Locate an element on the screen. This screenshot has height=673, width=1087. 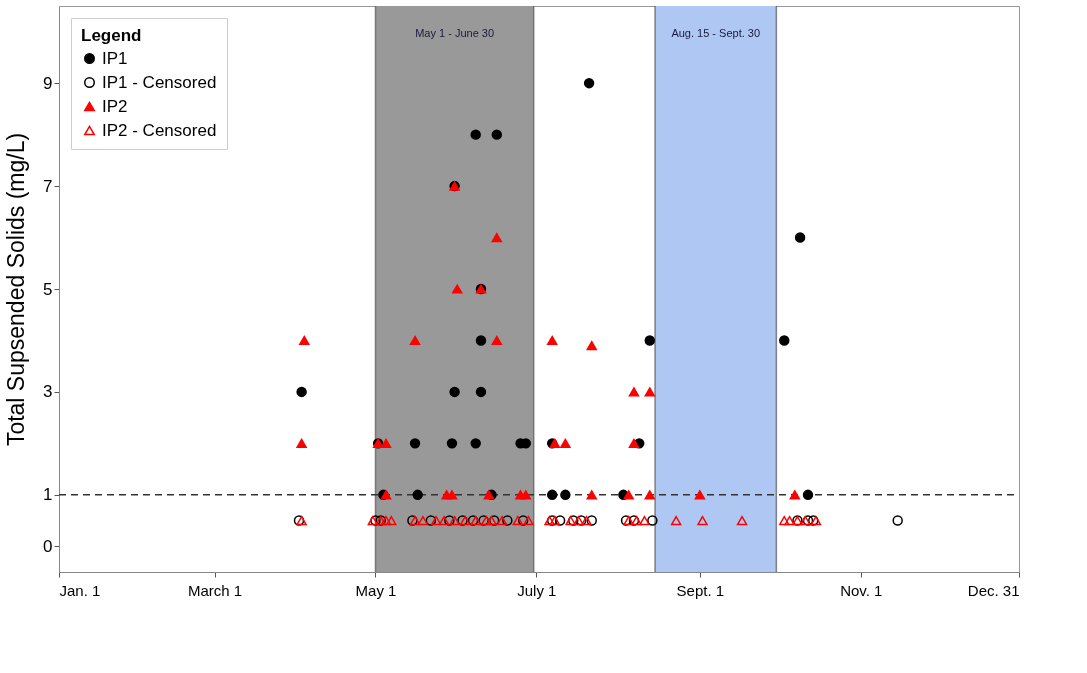
y-tick-label: 9 is located at coordinates (48, 83).